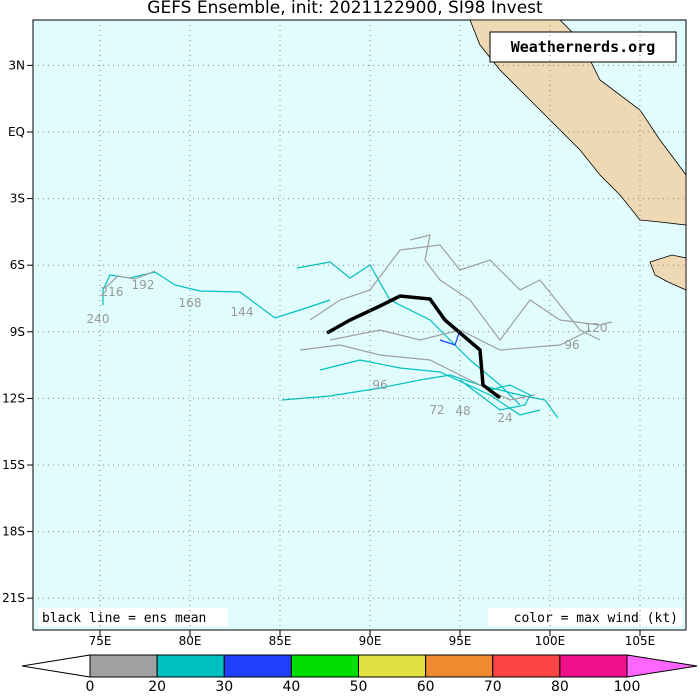 The width and height of the screenshot is (699, 698). I want to click on colorbar-label: 80, so click(560, 686).